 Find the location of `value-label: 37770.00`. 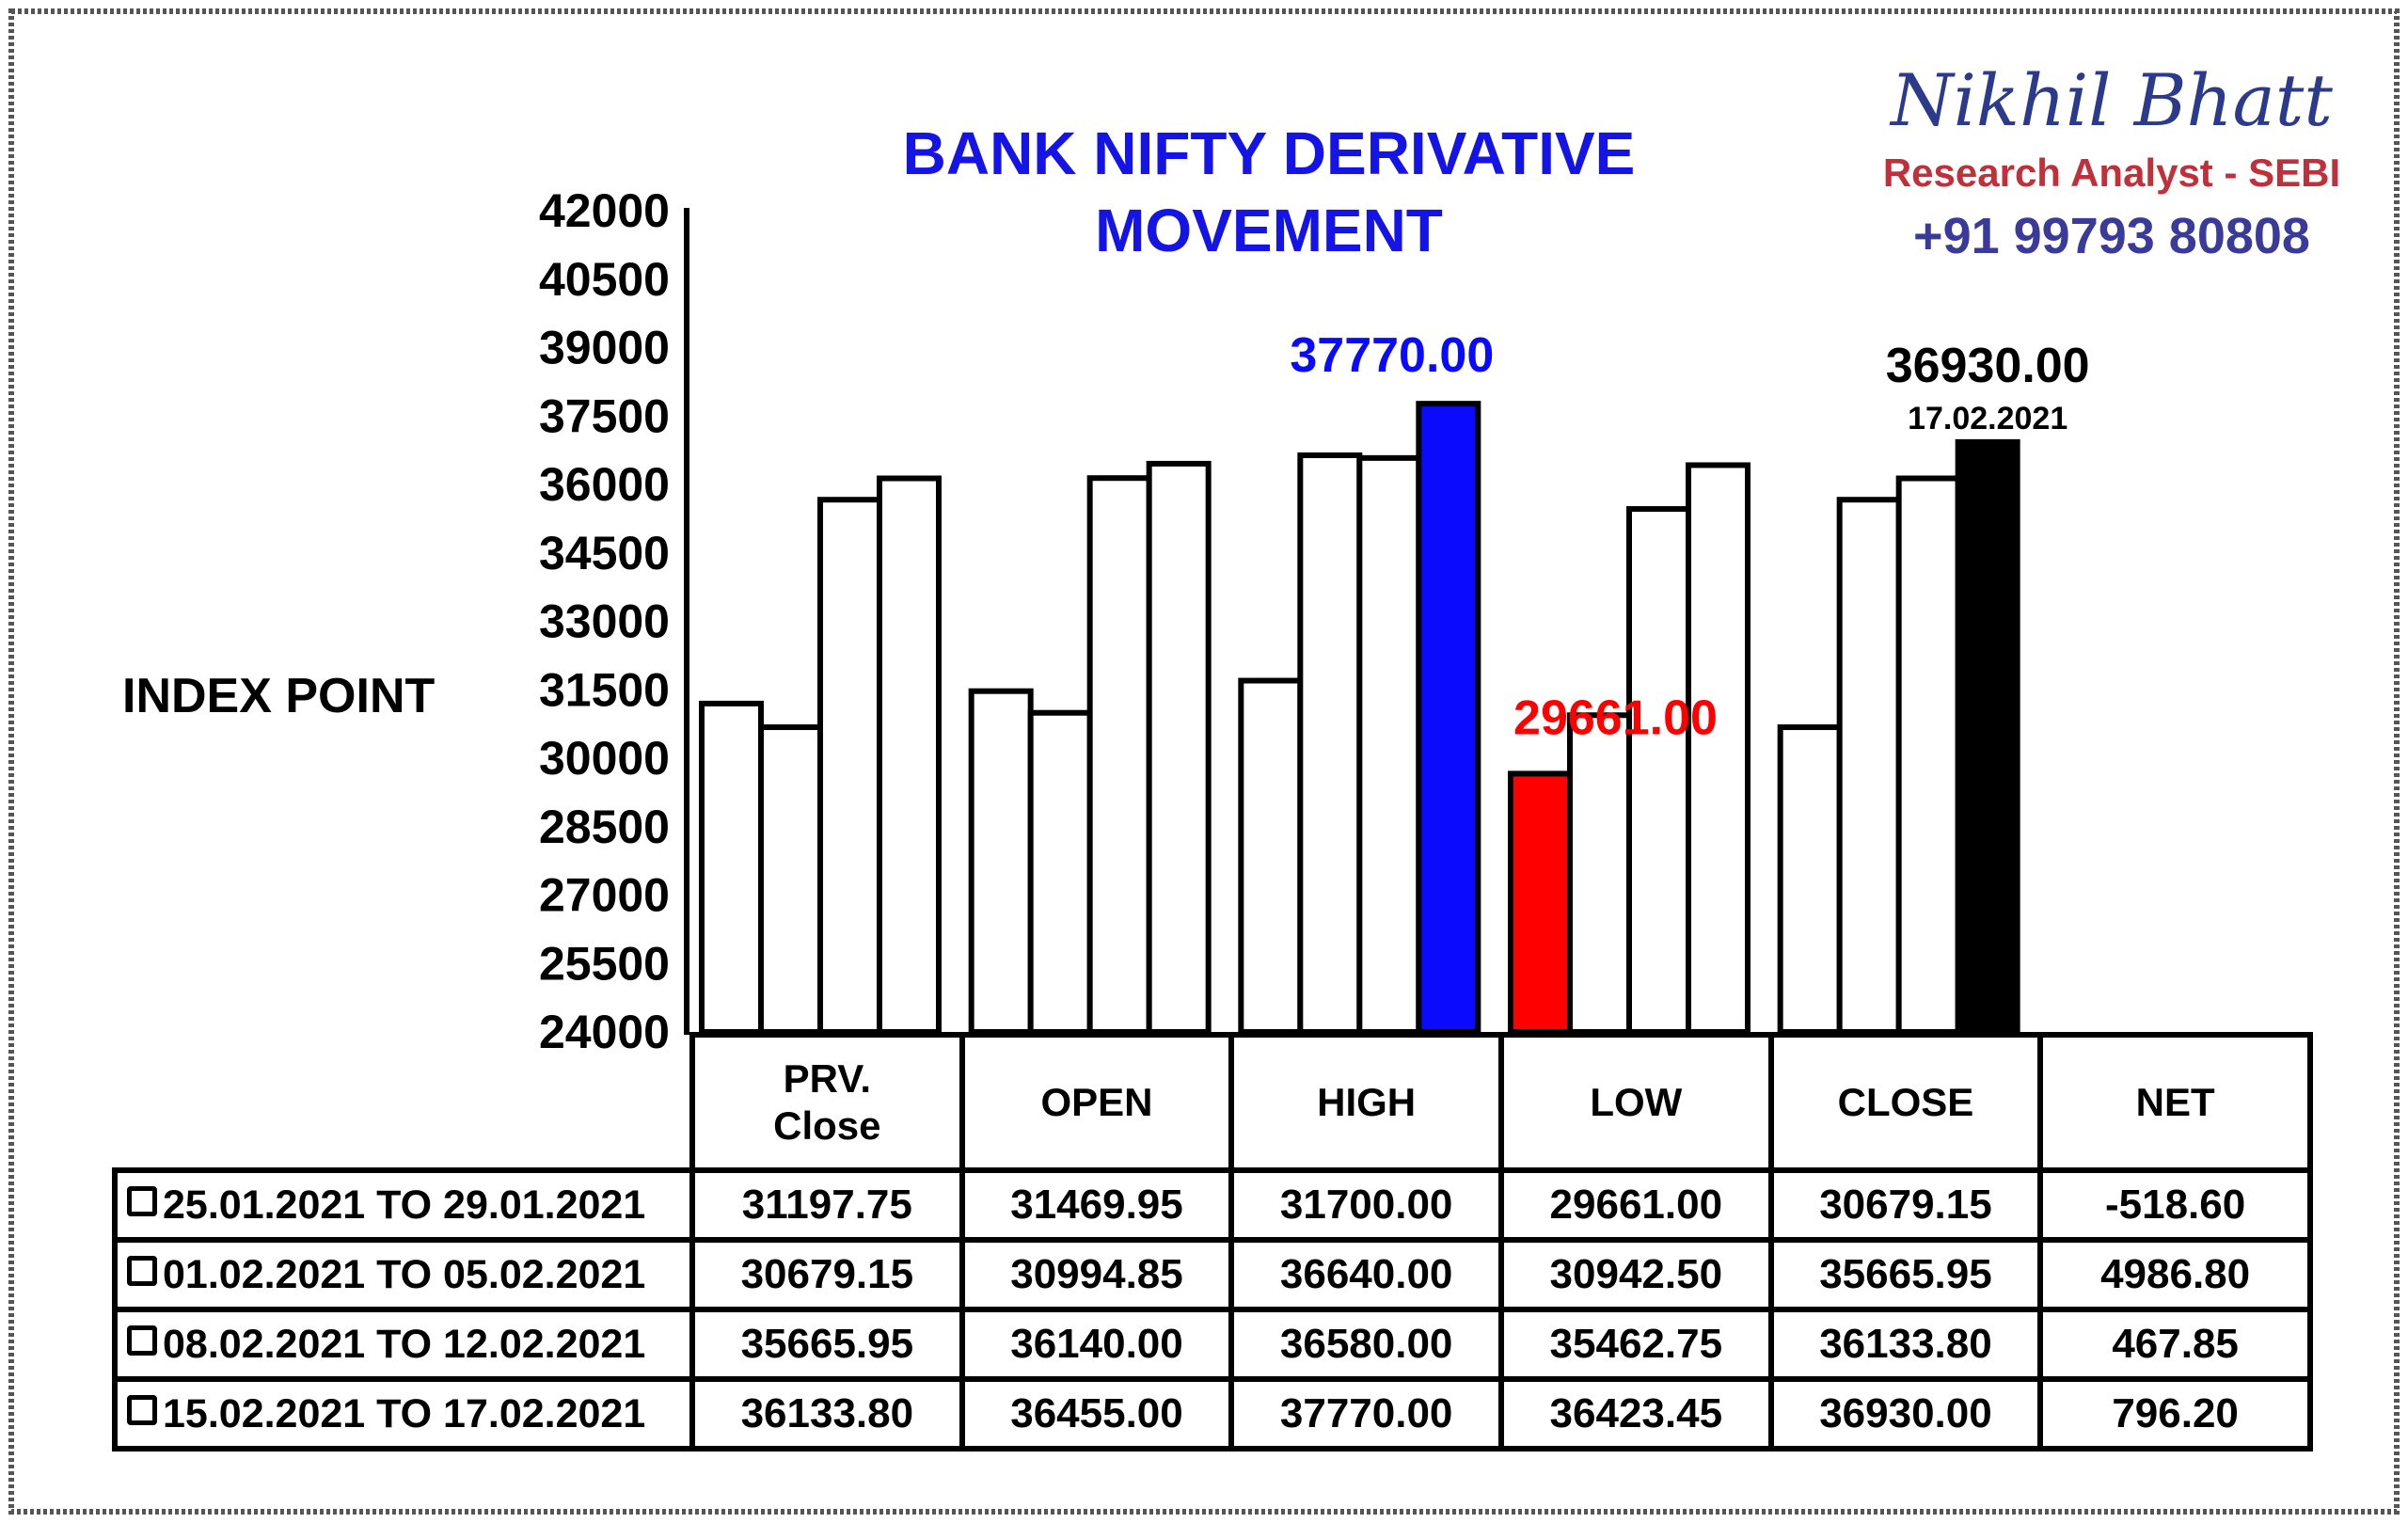

value-label: 37770.00 is located at coordinates (1392, 355).